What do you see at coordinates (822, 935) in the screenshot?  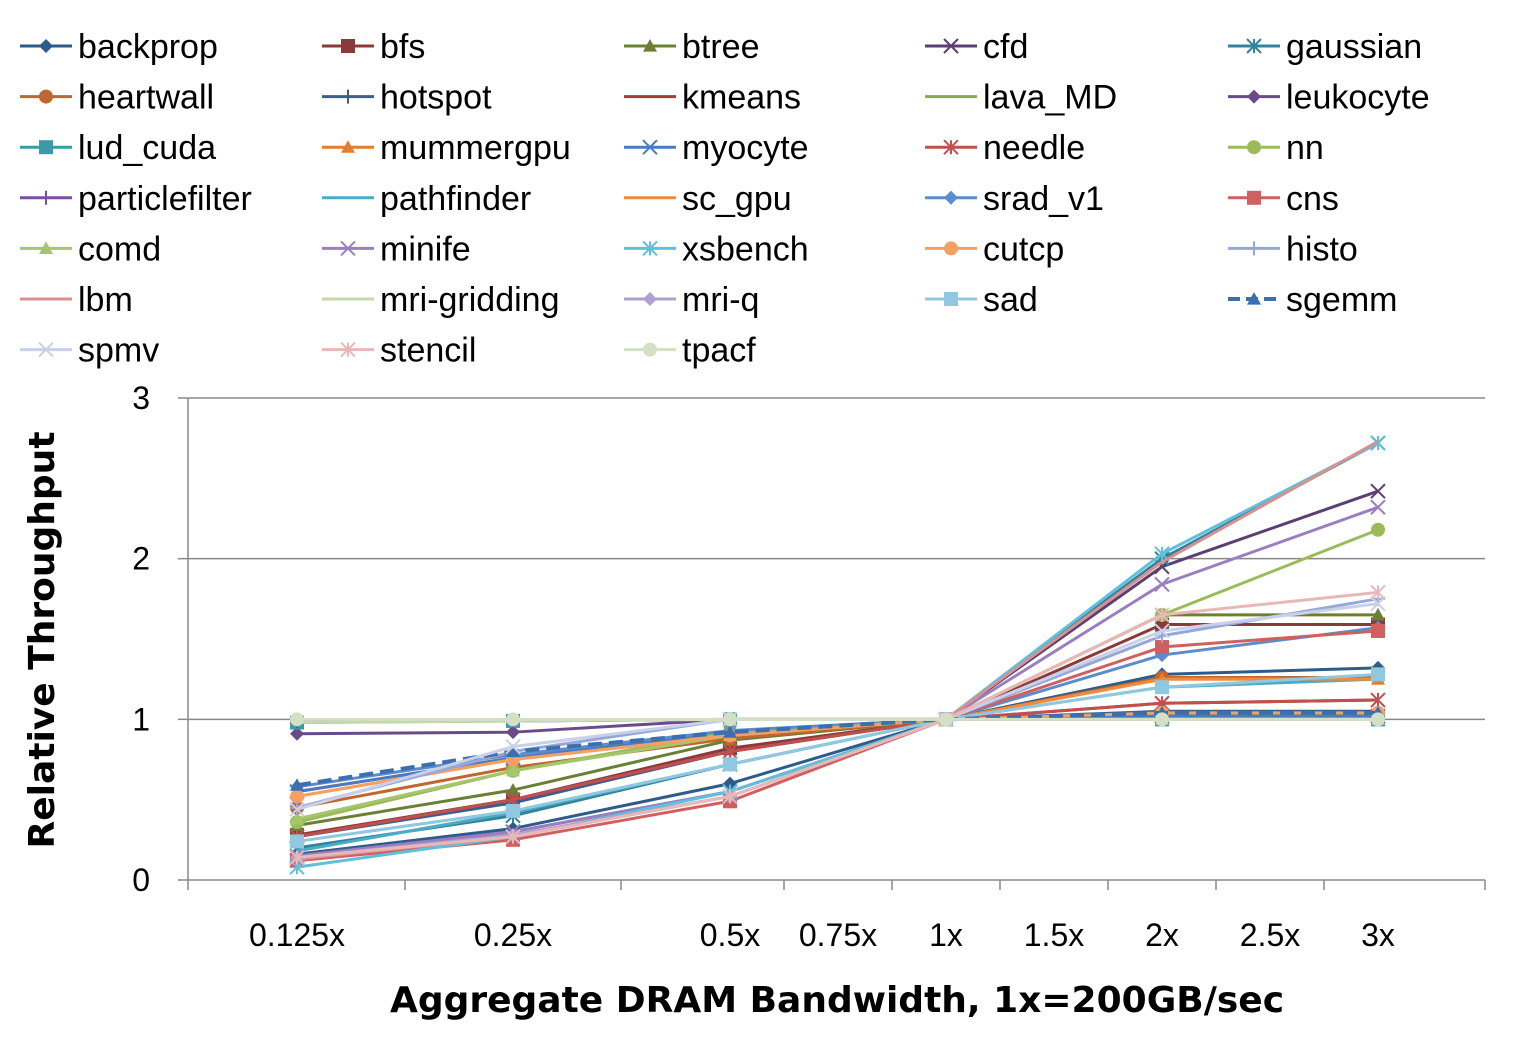 I see `x-axis-tick-labels: 0.125x 0.25x 0.5x 0.75x 1x 1.5x 2x 2.5x 3x` at bounding box center [822, 935].